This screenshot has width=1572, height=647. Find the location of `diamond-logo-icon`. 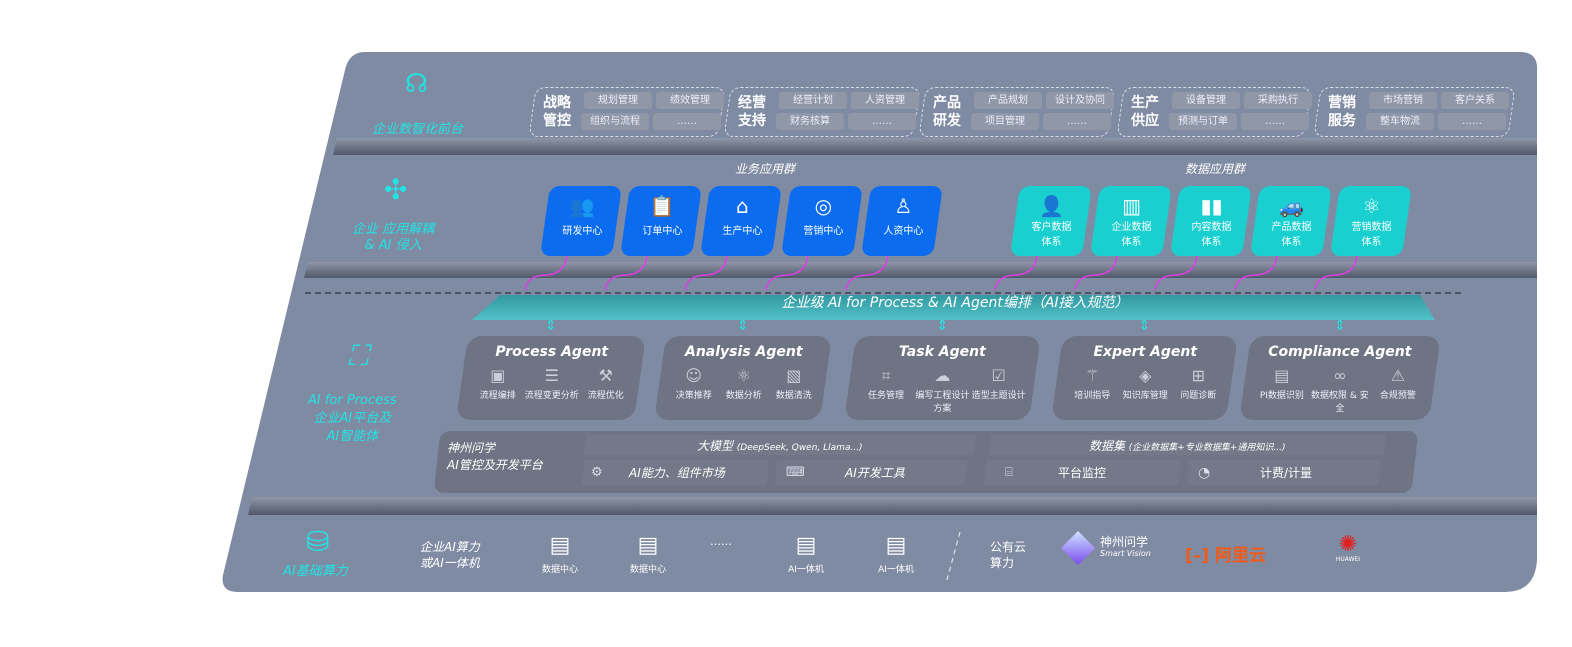

diamond-logo-icon is located at coordinates (1078, 548).